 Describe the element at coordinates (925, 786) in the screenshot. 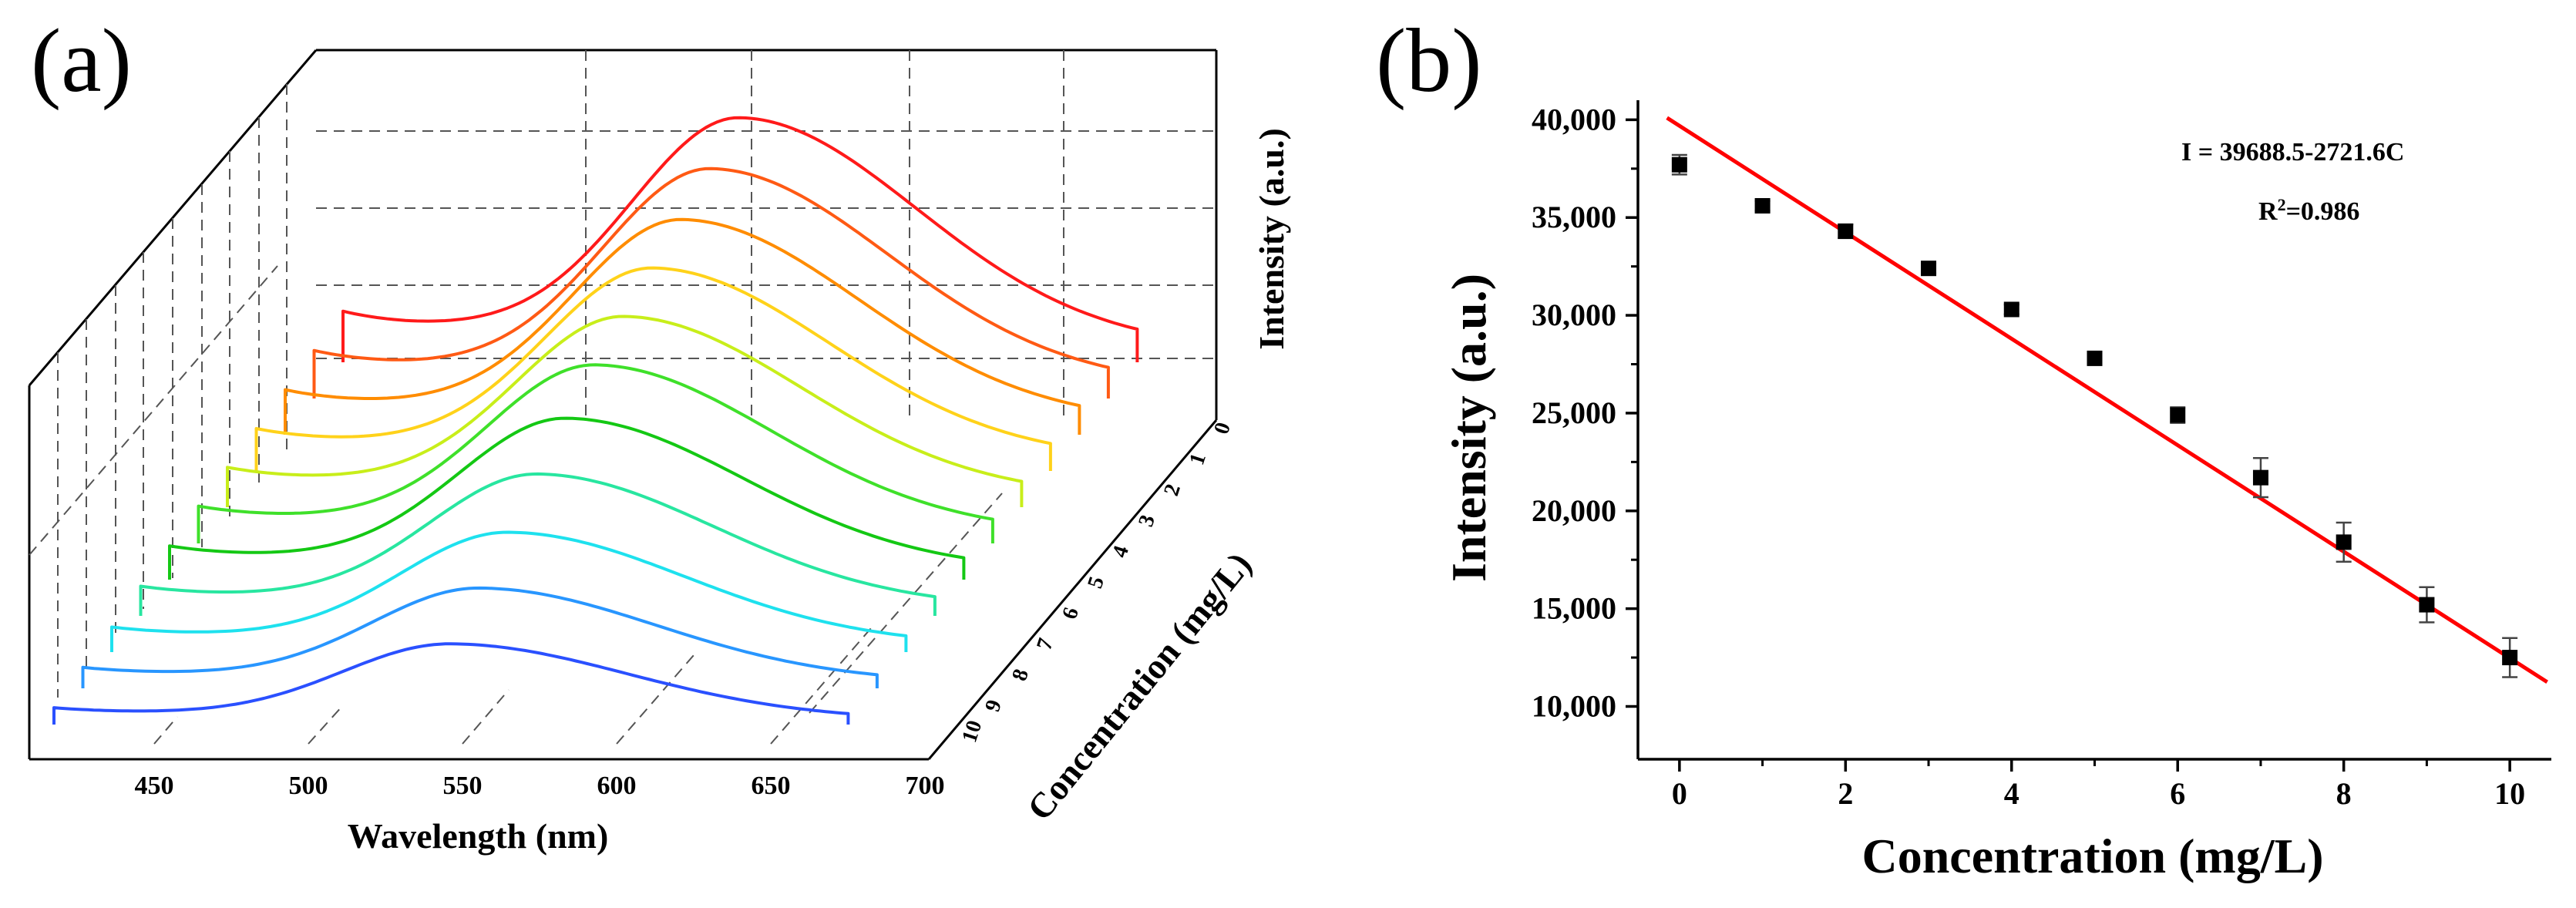

I see `x-tick-a: 700` at that location.